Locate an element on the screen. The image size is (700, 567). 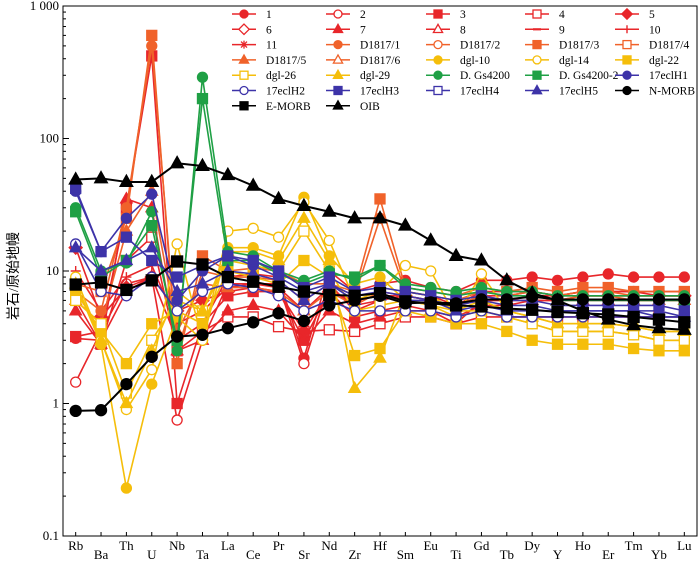
x-tick-label: Ba is located at coordinates (101, 554).